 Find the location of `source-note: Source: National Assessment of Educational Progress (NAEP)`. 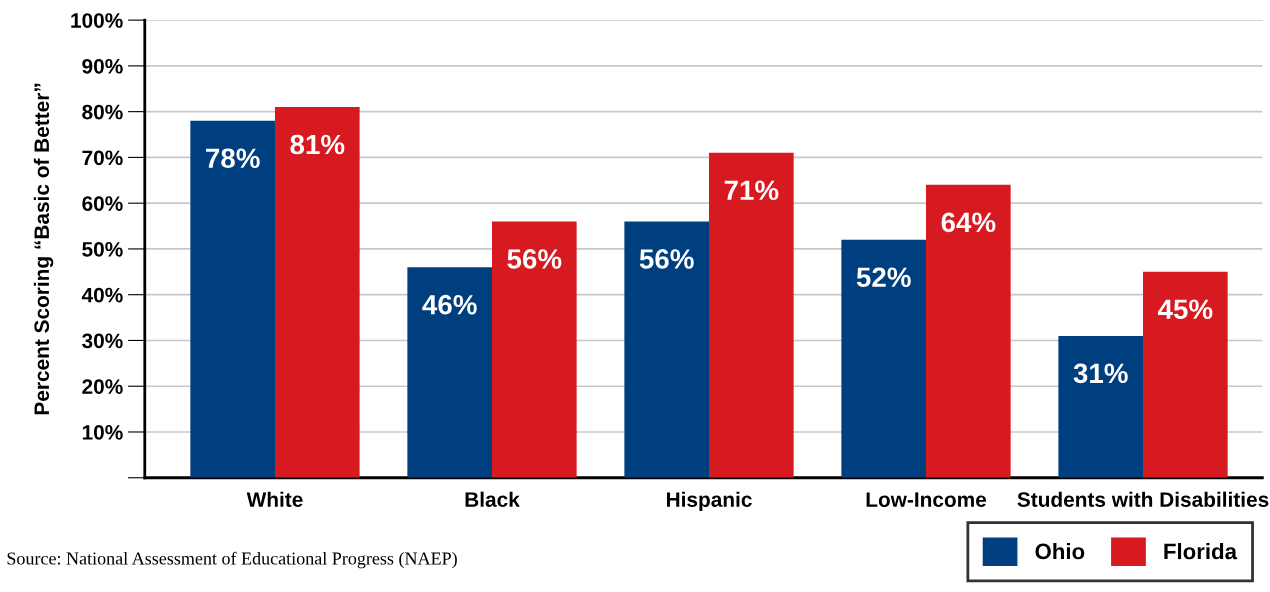

source-note: Source: National Assessment of Educational Progress (NAEP) is located at coordinates (232, 560).